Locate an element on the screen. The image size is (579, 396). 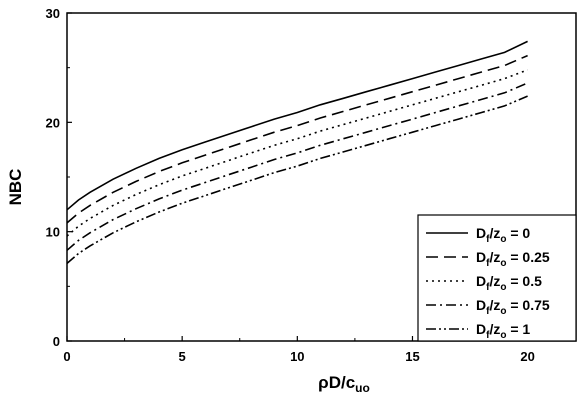
legend-box is located at coordinates (497, 278).